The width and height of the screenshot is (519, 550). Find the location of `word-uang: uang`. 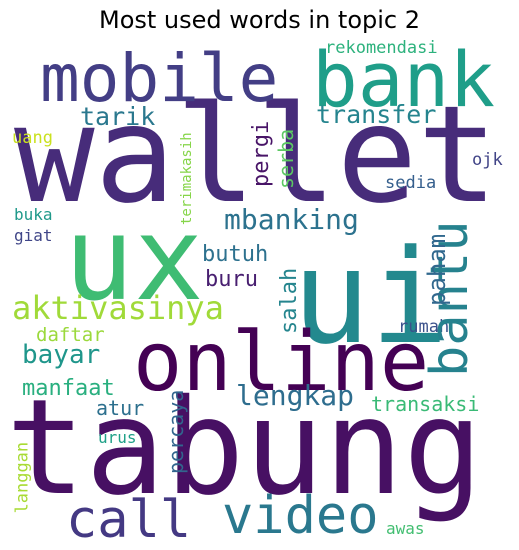

word-uang: uang is located at coordinates (32, 138).